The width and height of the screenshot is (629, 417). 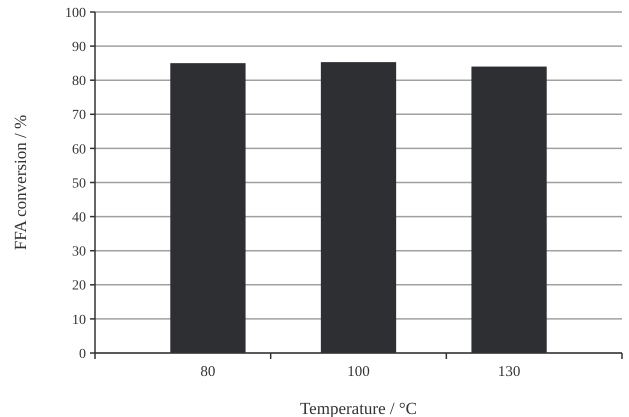 What do you see at coordinates (79, 116) in the screenshot?
I see `y-tick-label: 70` at bounding box center [79, 116].